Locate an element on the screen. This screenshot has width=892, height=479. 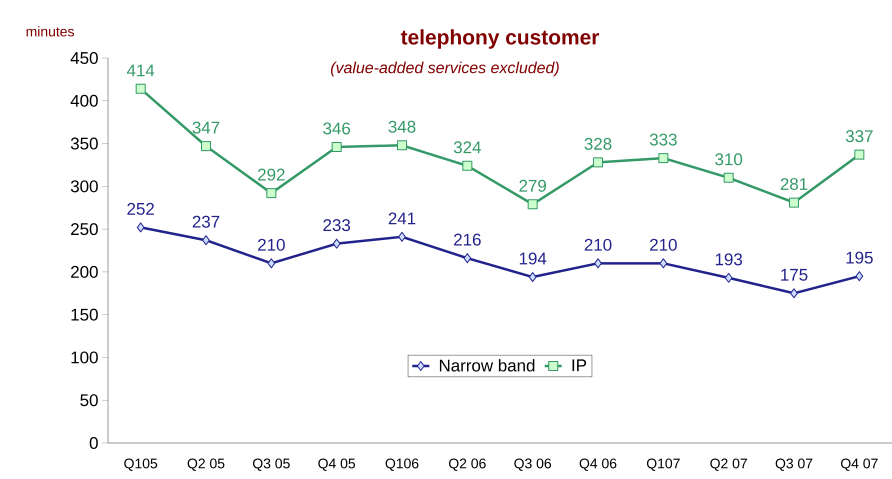
data-label: 279 is located at coordinates (532, 186).